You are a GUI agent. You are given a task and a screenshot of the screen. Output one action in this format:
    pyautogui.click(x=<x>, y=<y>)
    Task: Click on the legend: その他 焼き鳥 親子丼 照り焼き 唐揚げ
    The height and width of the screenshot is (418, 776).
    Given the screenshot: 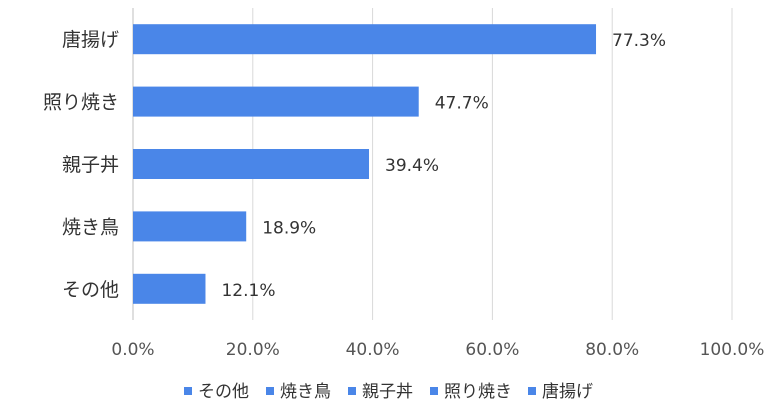 What is the action you would take?
    pyautogui.click(x=388, y=391)
    